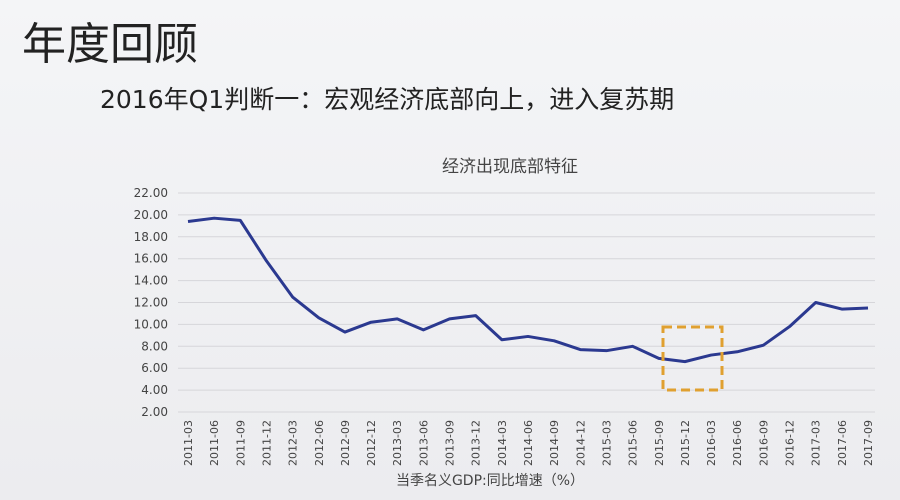 This screenshot has width=900, height=500. Describe the element at coordinates (842, 443) in the screenshot. I see `x-tick-label: 2017-06` at that location.